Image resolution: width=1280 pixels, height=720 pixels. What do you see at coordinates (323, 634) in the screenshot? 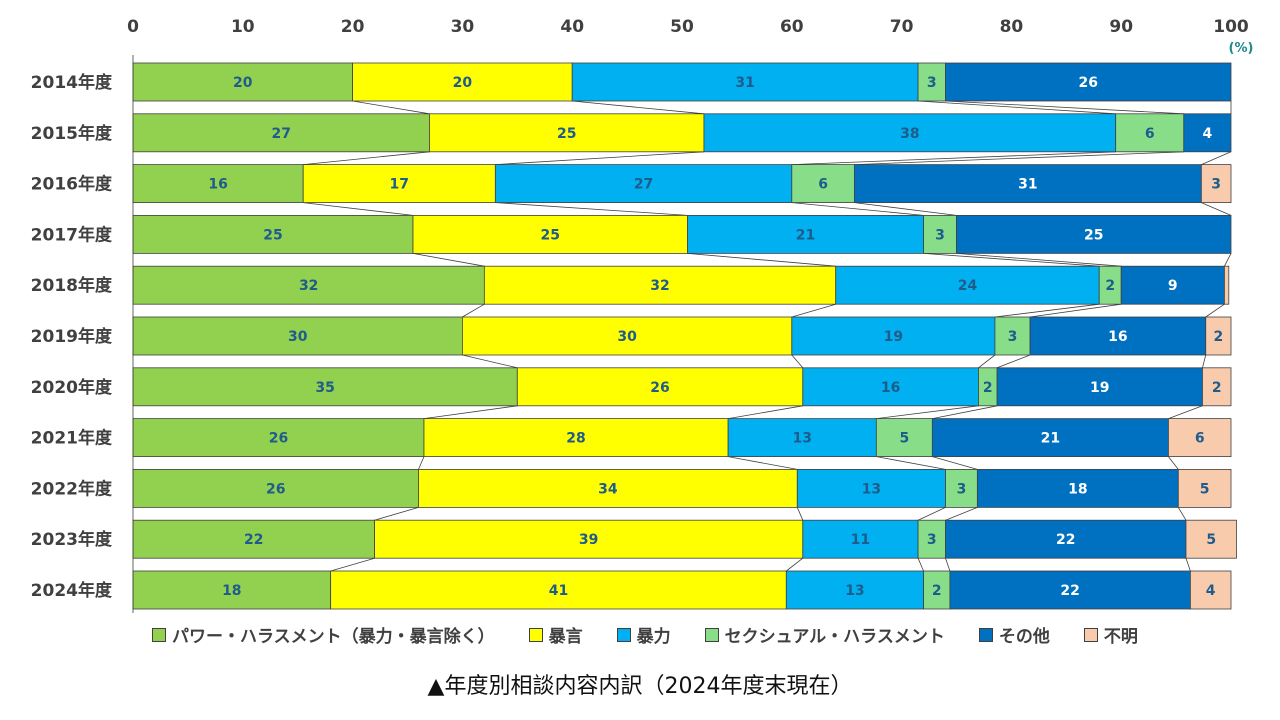
I see `legend-item: パワー・ハラスメント（暴力・暴言除く）` at bounding box center [323, 634].